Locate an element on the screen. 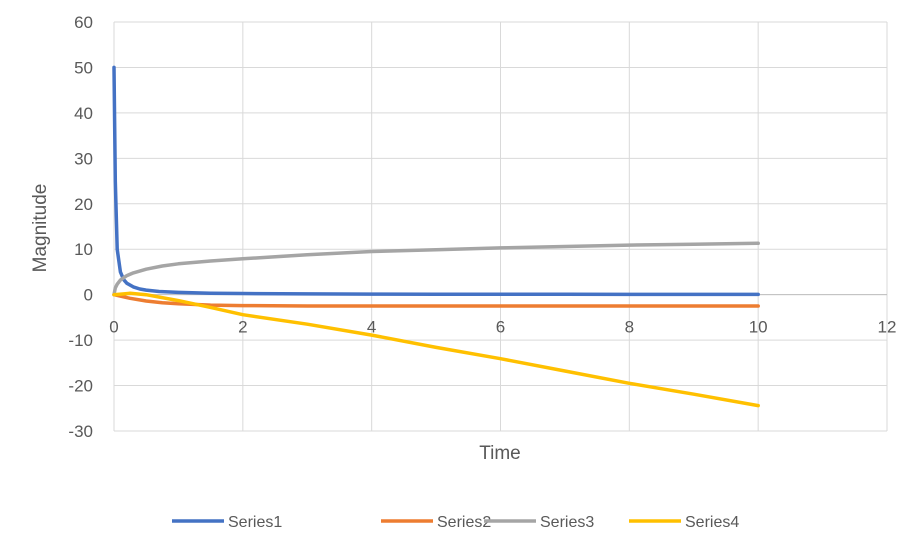  x-tick-label: 12 is located at coordinates (887, 327).